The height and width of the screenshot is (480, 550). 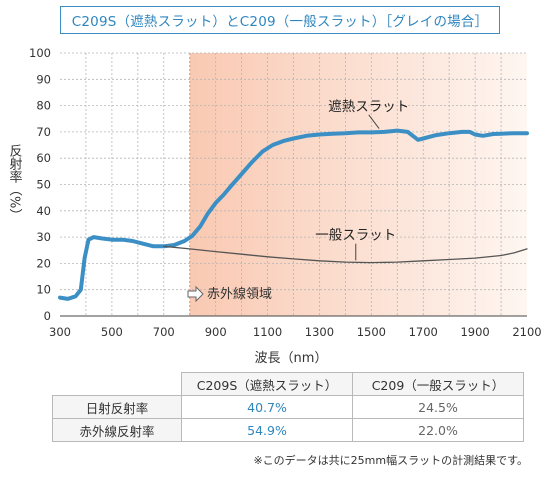 What do you see at coordinates (43, 237) in the screenshot?
I see `y-tick-label: 30` at bounding box center [43, 237].